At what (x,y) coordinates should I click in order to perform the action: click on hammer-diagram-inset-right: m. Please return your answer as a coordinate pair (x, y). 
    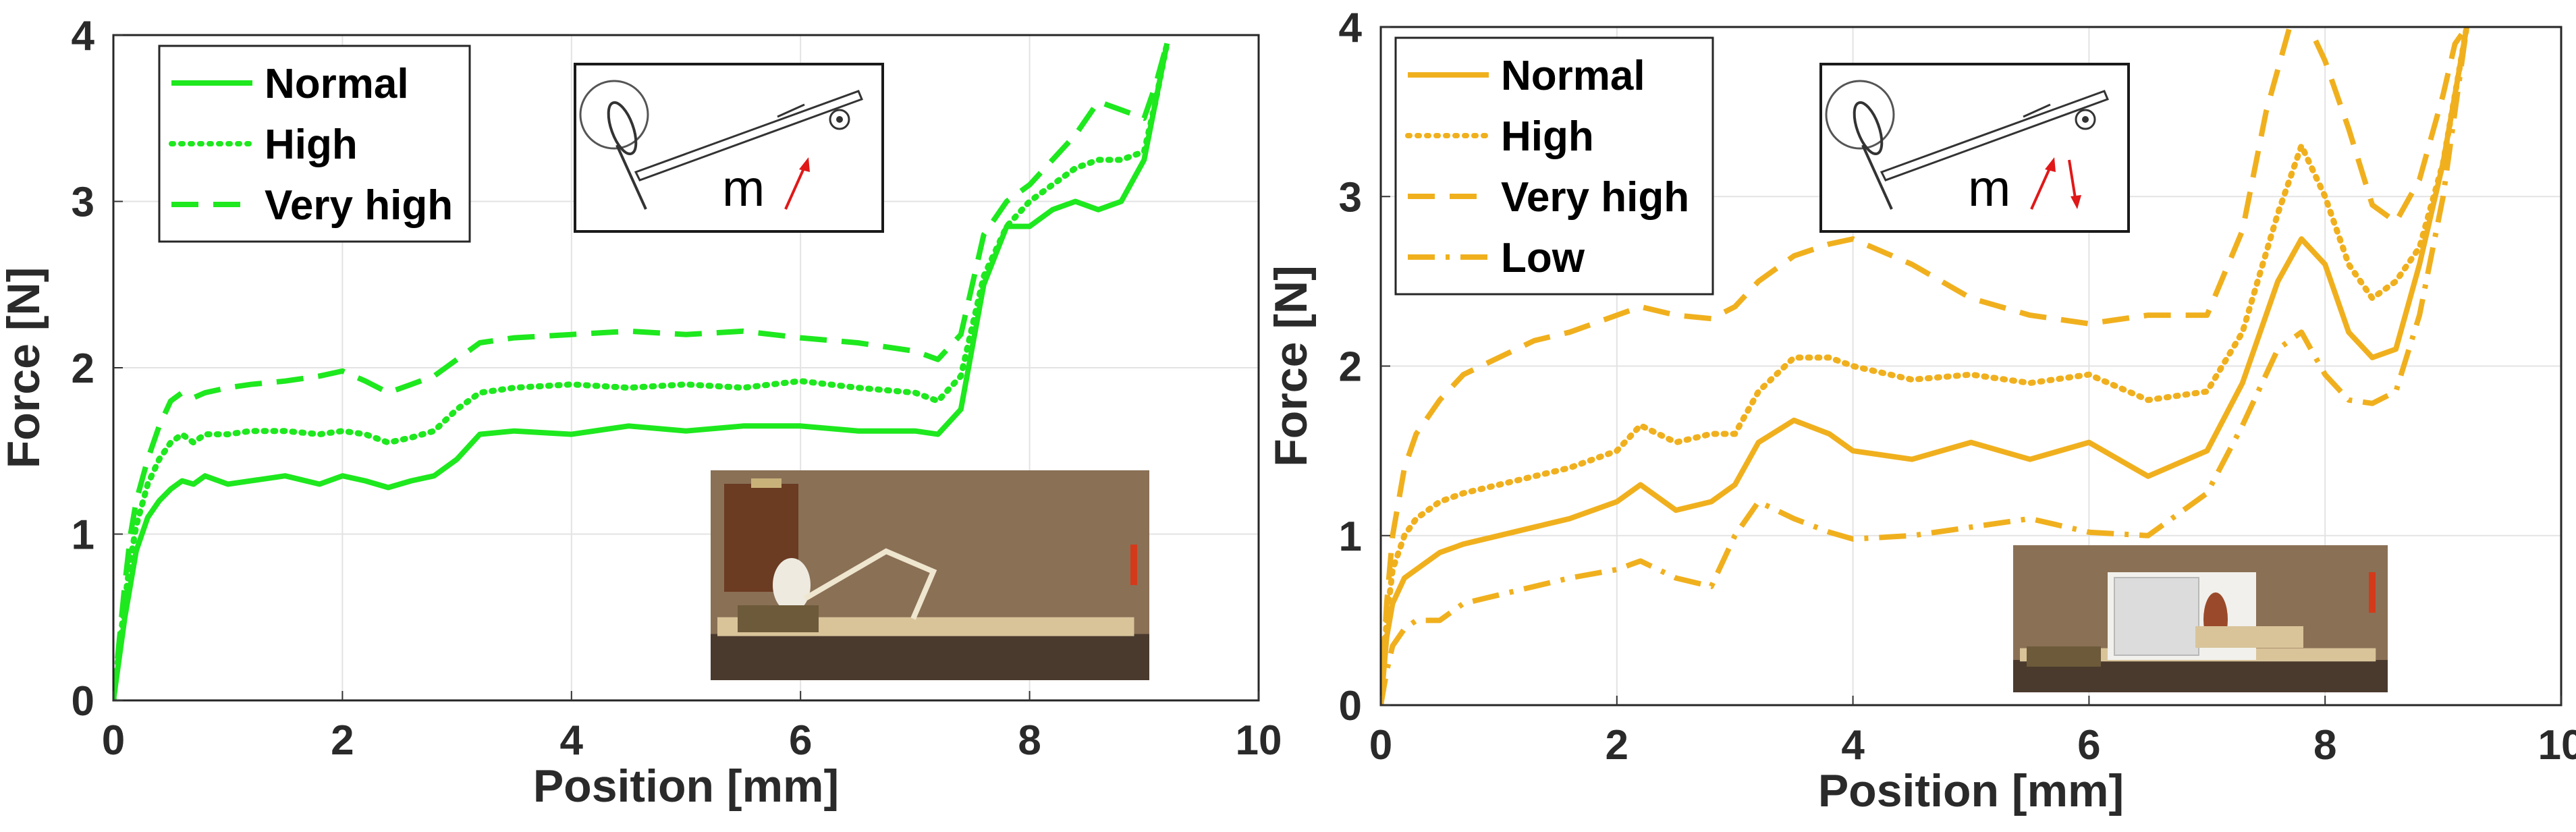
    Looking at the image, I should click on (1974, 148).